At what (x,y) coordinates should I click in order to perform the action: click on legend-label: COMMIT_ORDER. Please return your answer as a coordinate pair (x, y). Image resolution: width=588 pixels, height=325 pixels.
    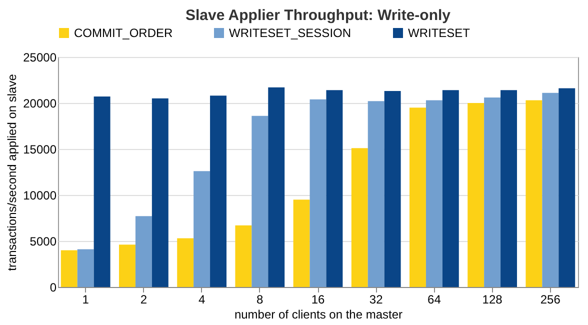
    Looking at the image, I should click on (123, 33).